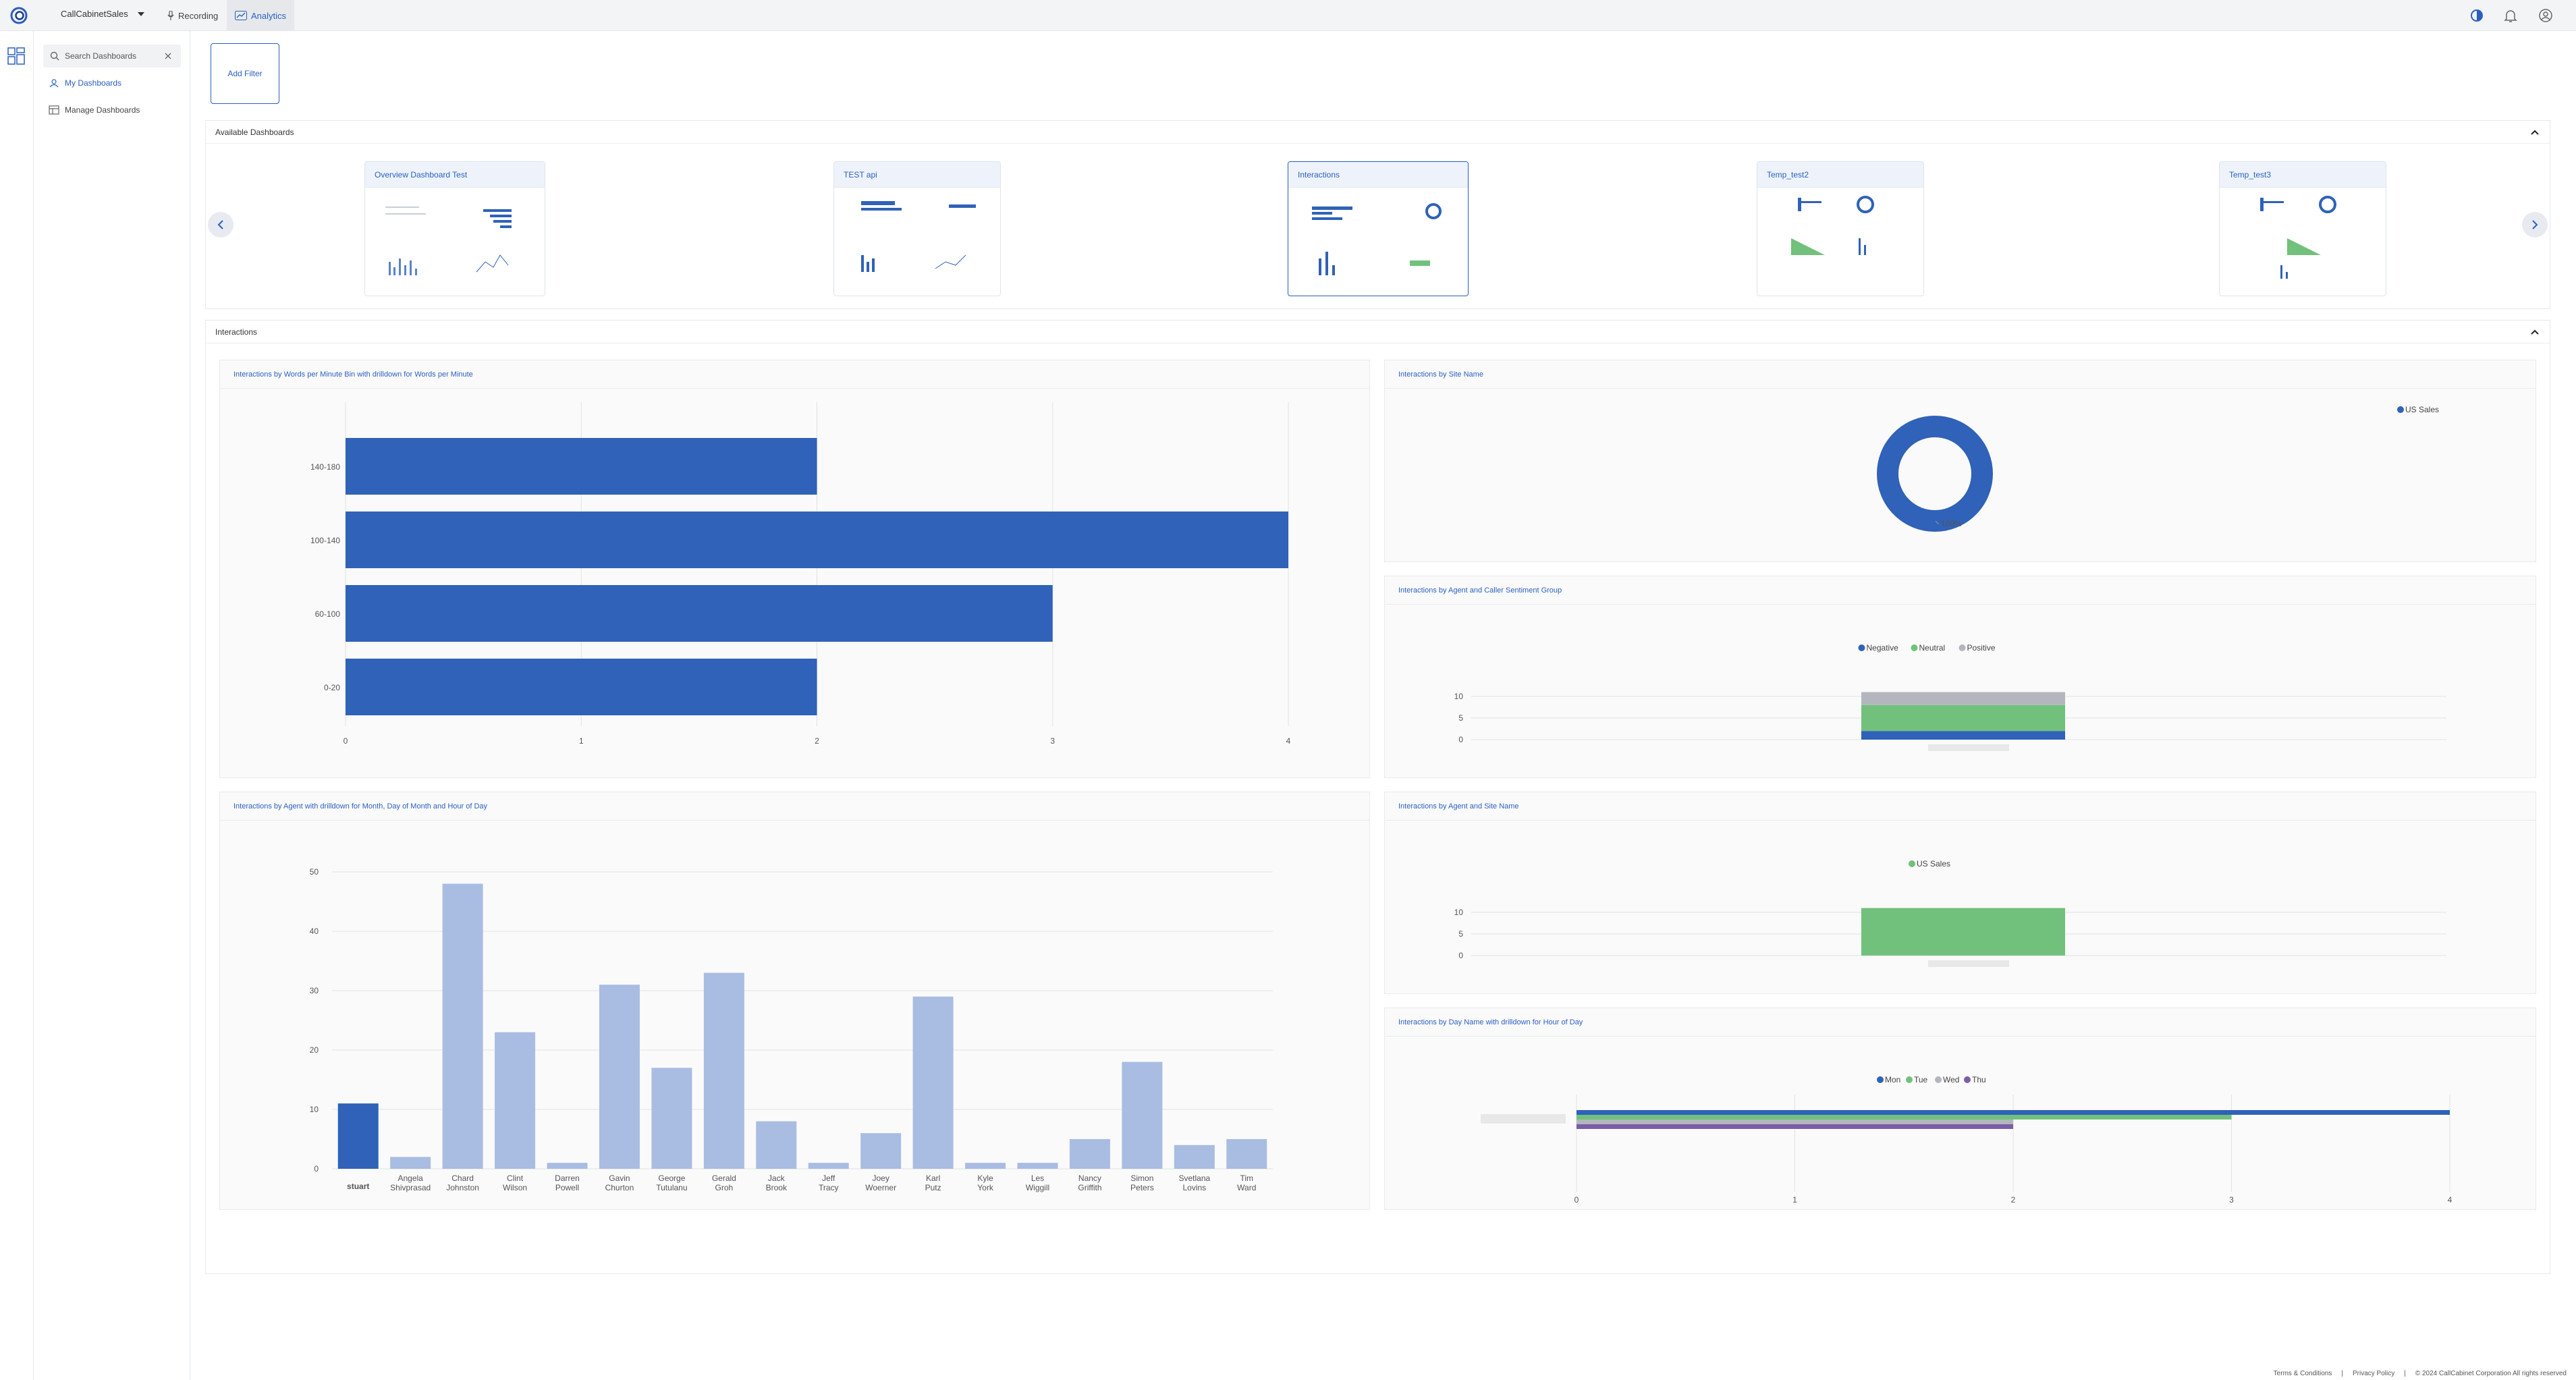 This screenshot has width=2576, height=1380. Describe the element at coordinates (2535, 225) in the screenshot. I see `carousel-next-button` at that location.